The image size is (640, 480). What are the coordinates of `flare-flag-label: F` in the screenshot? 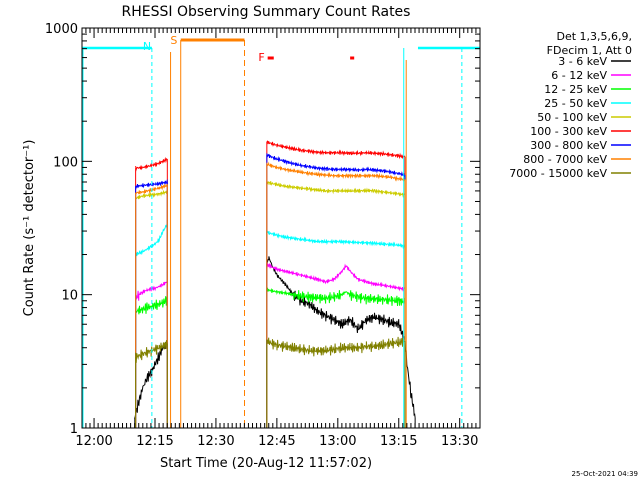 It's located at (261, 57).